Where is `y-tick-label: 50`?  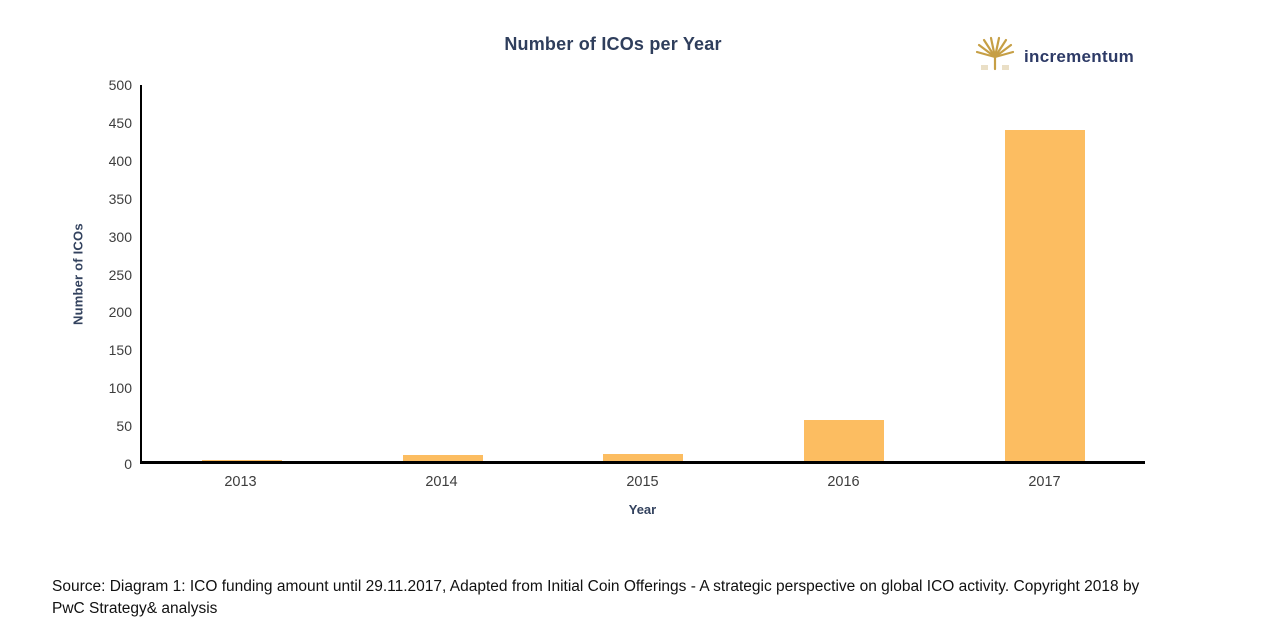 y-tick-label: 50 is located at coordinates (124, 426).